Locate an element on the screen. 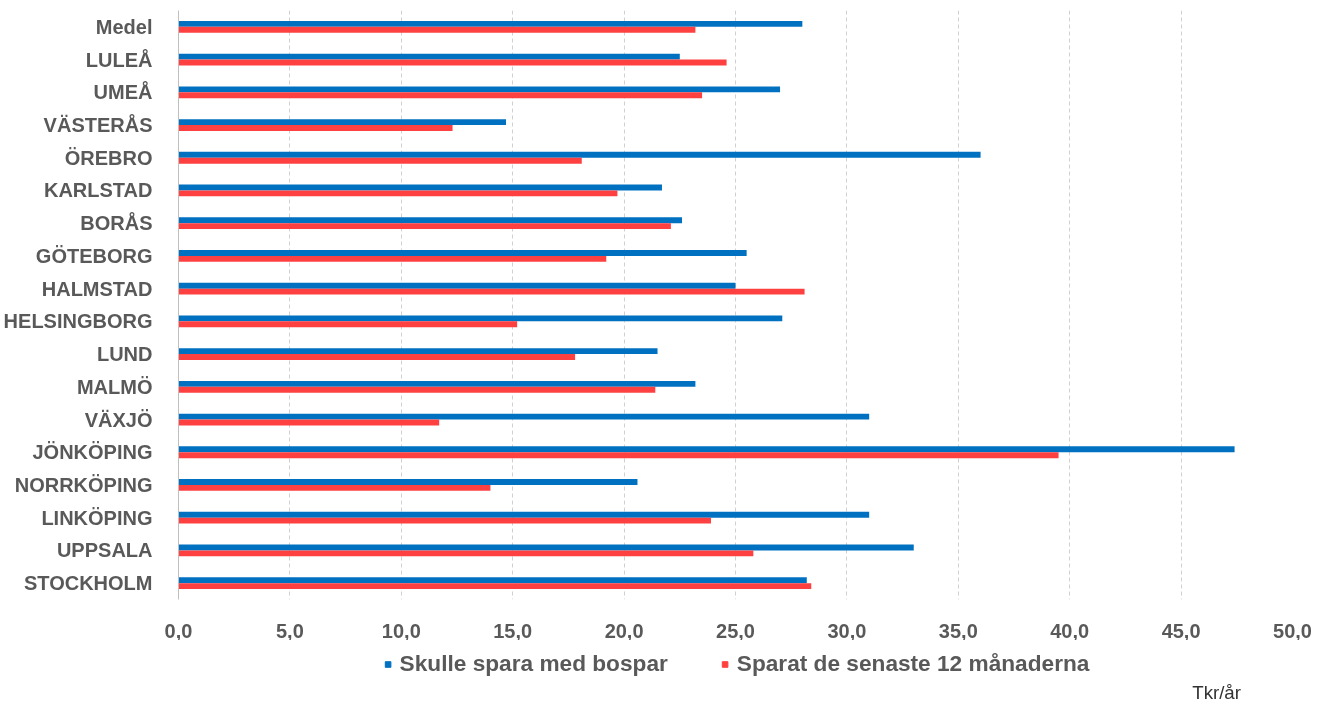 The width and height of the screenshot is (1332, 712). y-tick-label: VÄSTERÅS is located at coordinates (98, 125).